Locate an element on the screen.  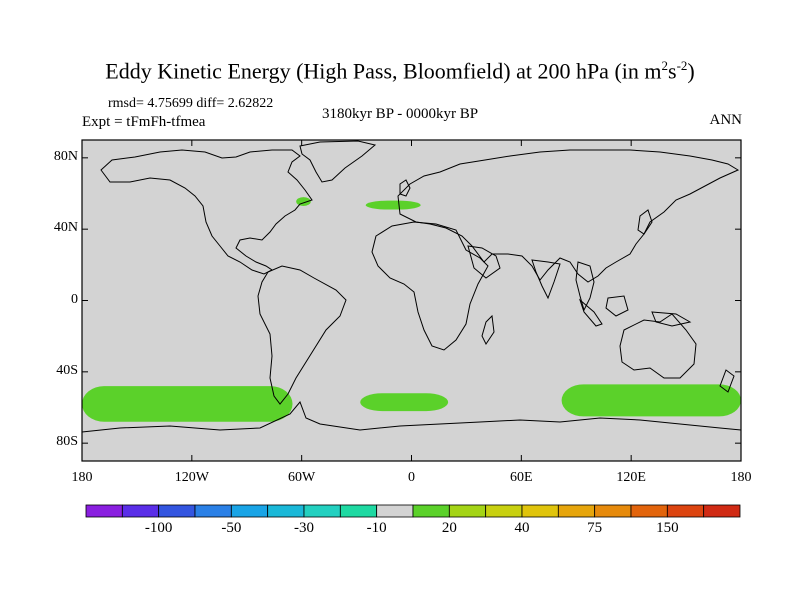
lon-tick-label: 60E is located at coordinates (521, 477).